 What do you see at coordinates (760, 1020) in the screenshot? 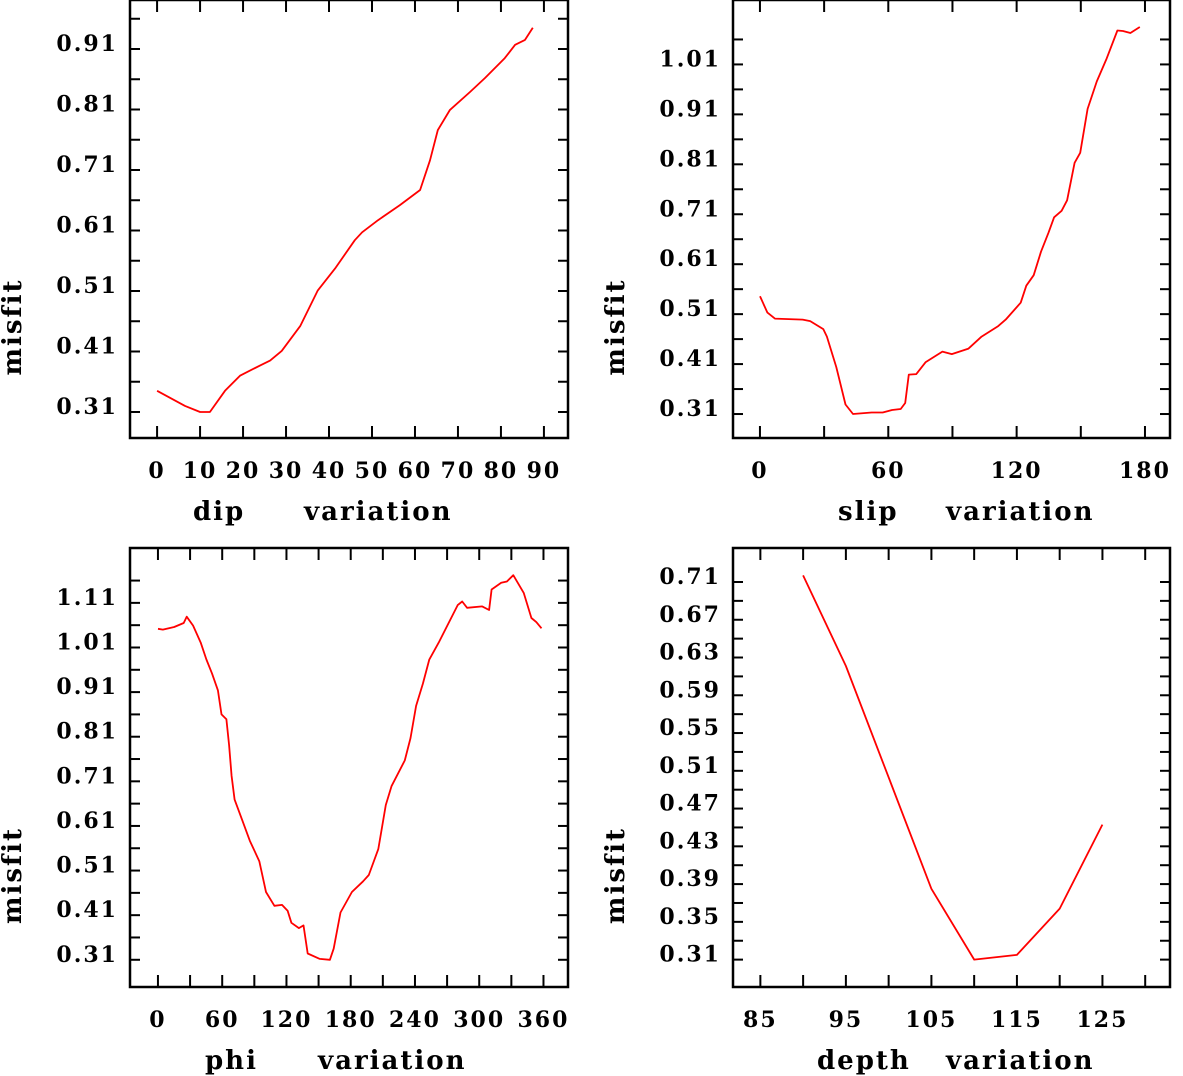
I see `x-tick-label: 85` at bounding box center [760, 1020].